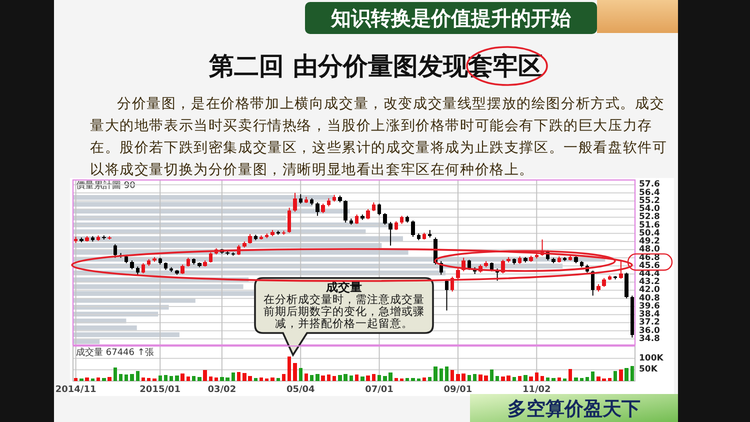 This screenshot has height=422, width=750. What do you see at coordinates (649, 331) in the screenshot?
I see `y-tick-label: 36.0` at bounding box center [649, 331].